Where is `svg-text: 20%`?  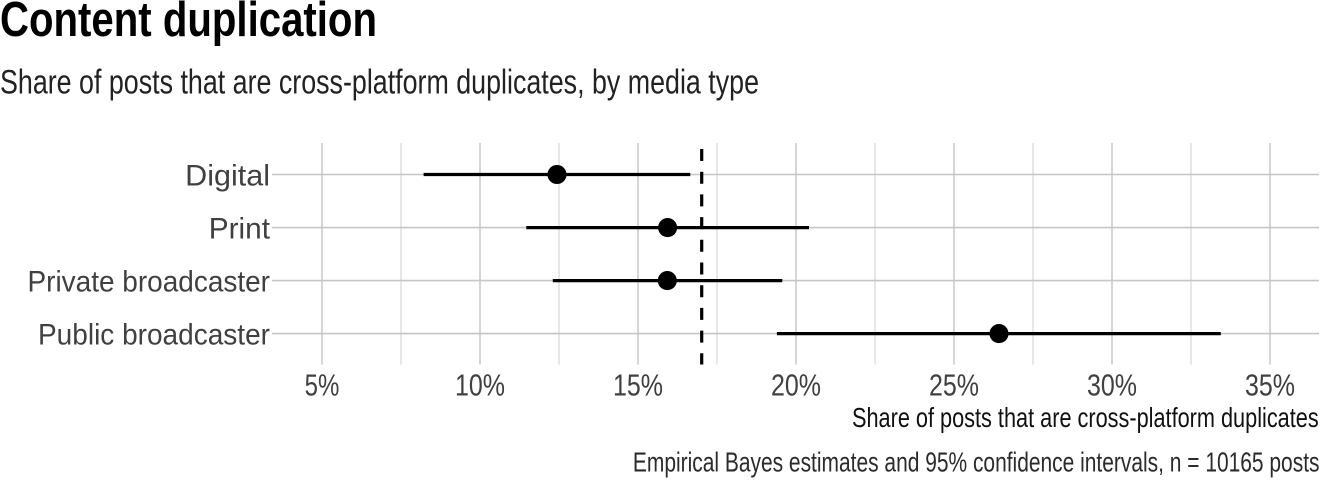
svg-text: 20% is located at coordinates (796, 385).